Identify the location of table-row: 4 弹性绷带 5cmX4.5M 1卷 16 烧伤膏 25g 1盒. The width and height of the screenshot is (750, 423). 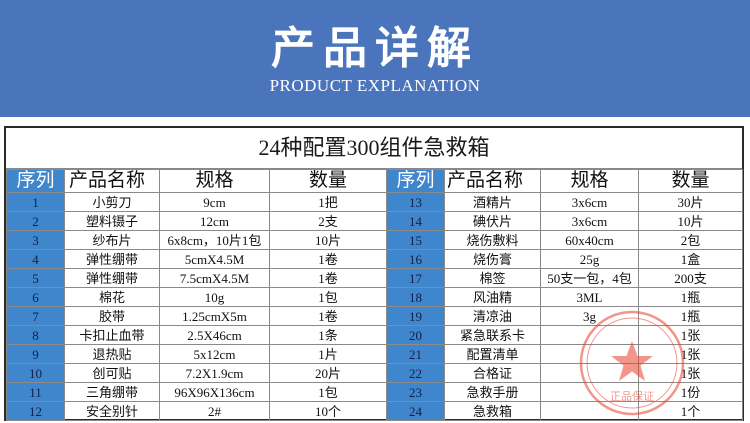
(374, 259).